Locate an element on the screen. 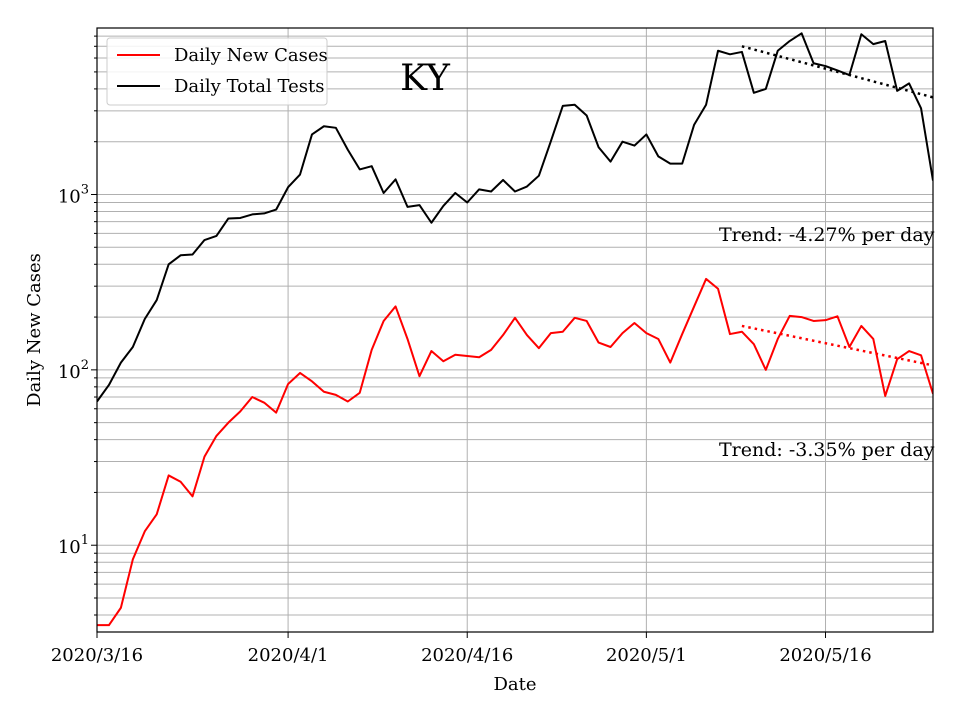 This screenshot has width=960, height=720. trend-line is located at coordinates (837, 345).